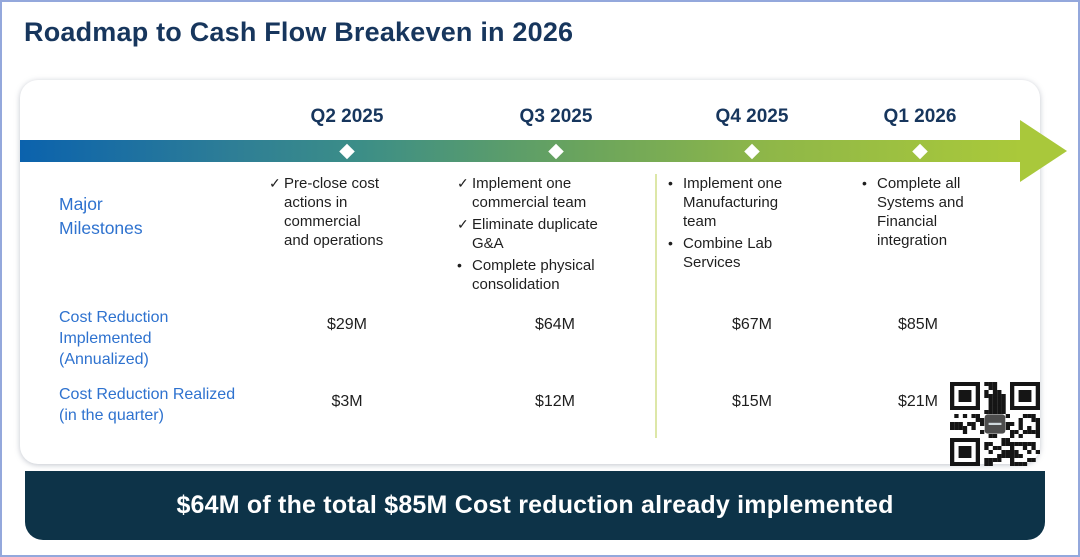 The image size is (1080, 557). What do you see at coordinates (299, 32) in the screenshot?
I see `page-title: Roadmap to Cash Flow Breakeven in 2026` at bounding box center [299, 32].